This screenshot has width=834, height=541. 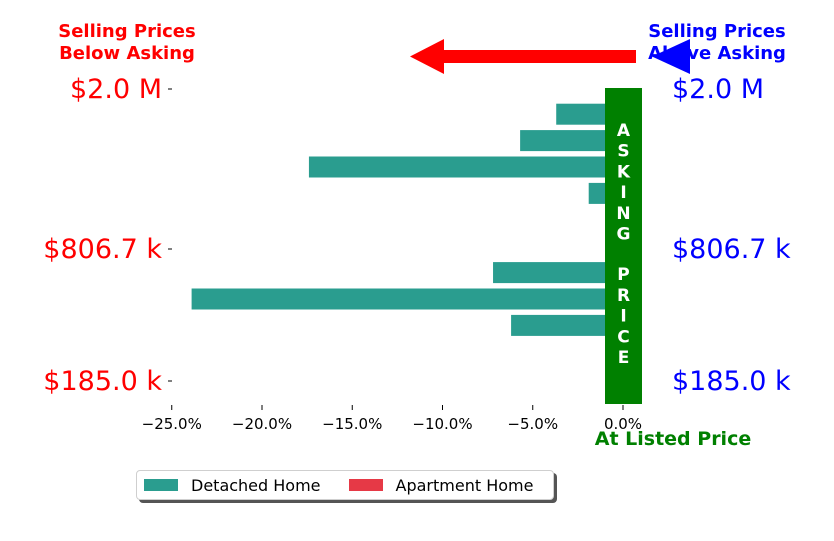 I want to click on legend-item-detached: Detached Home, so click(x=232, y=485).